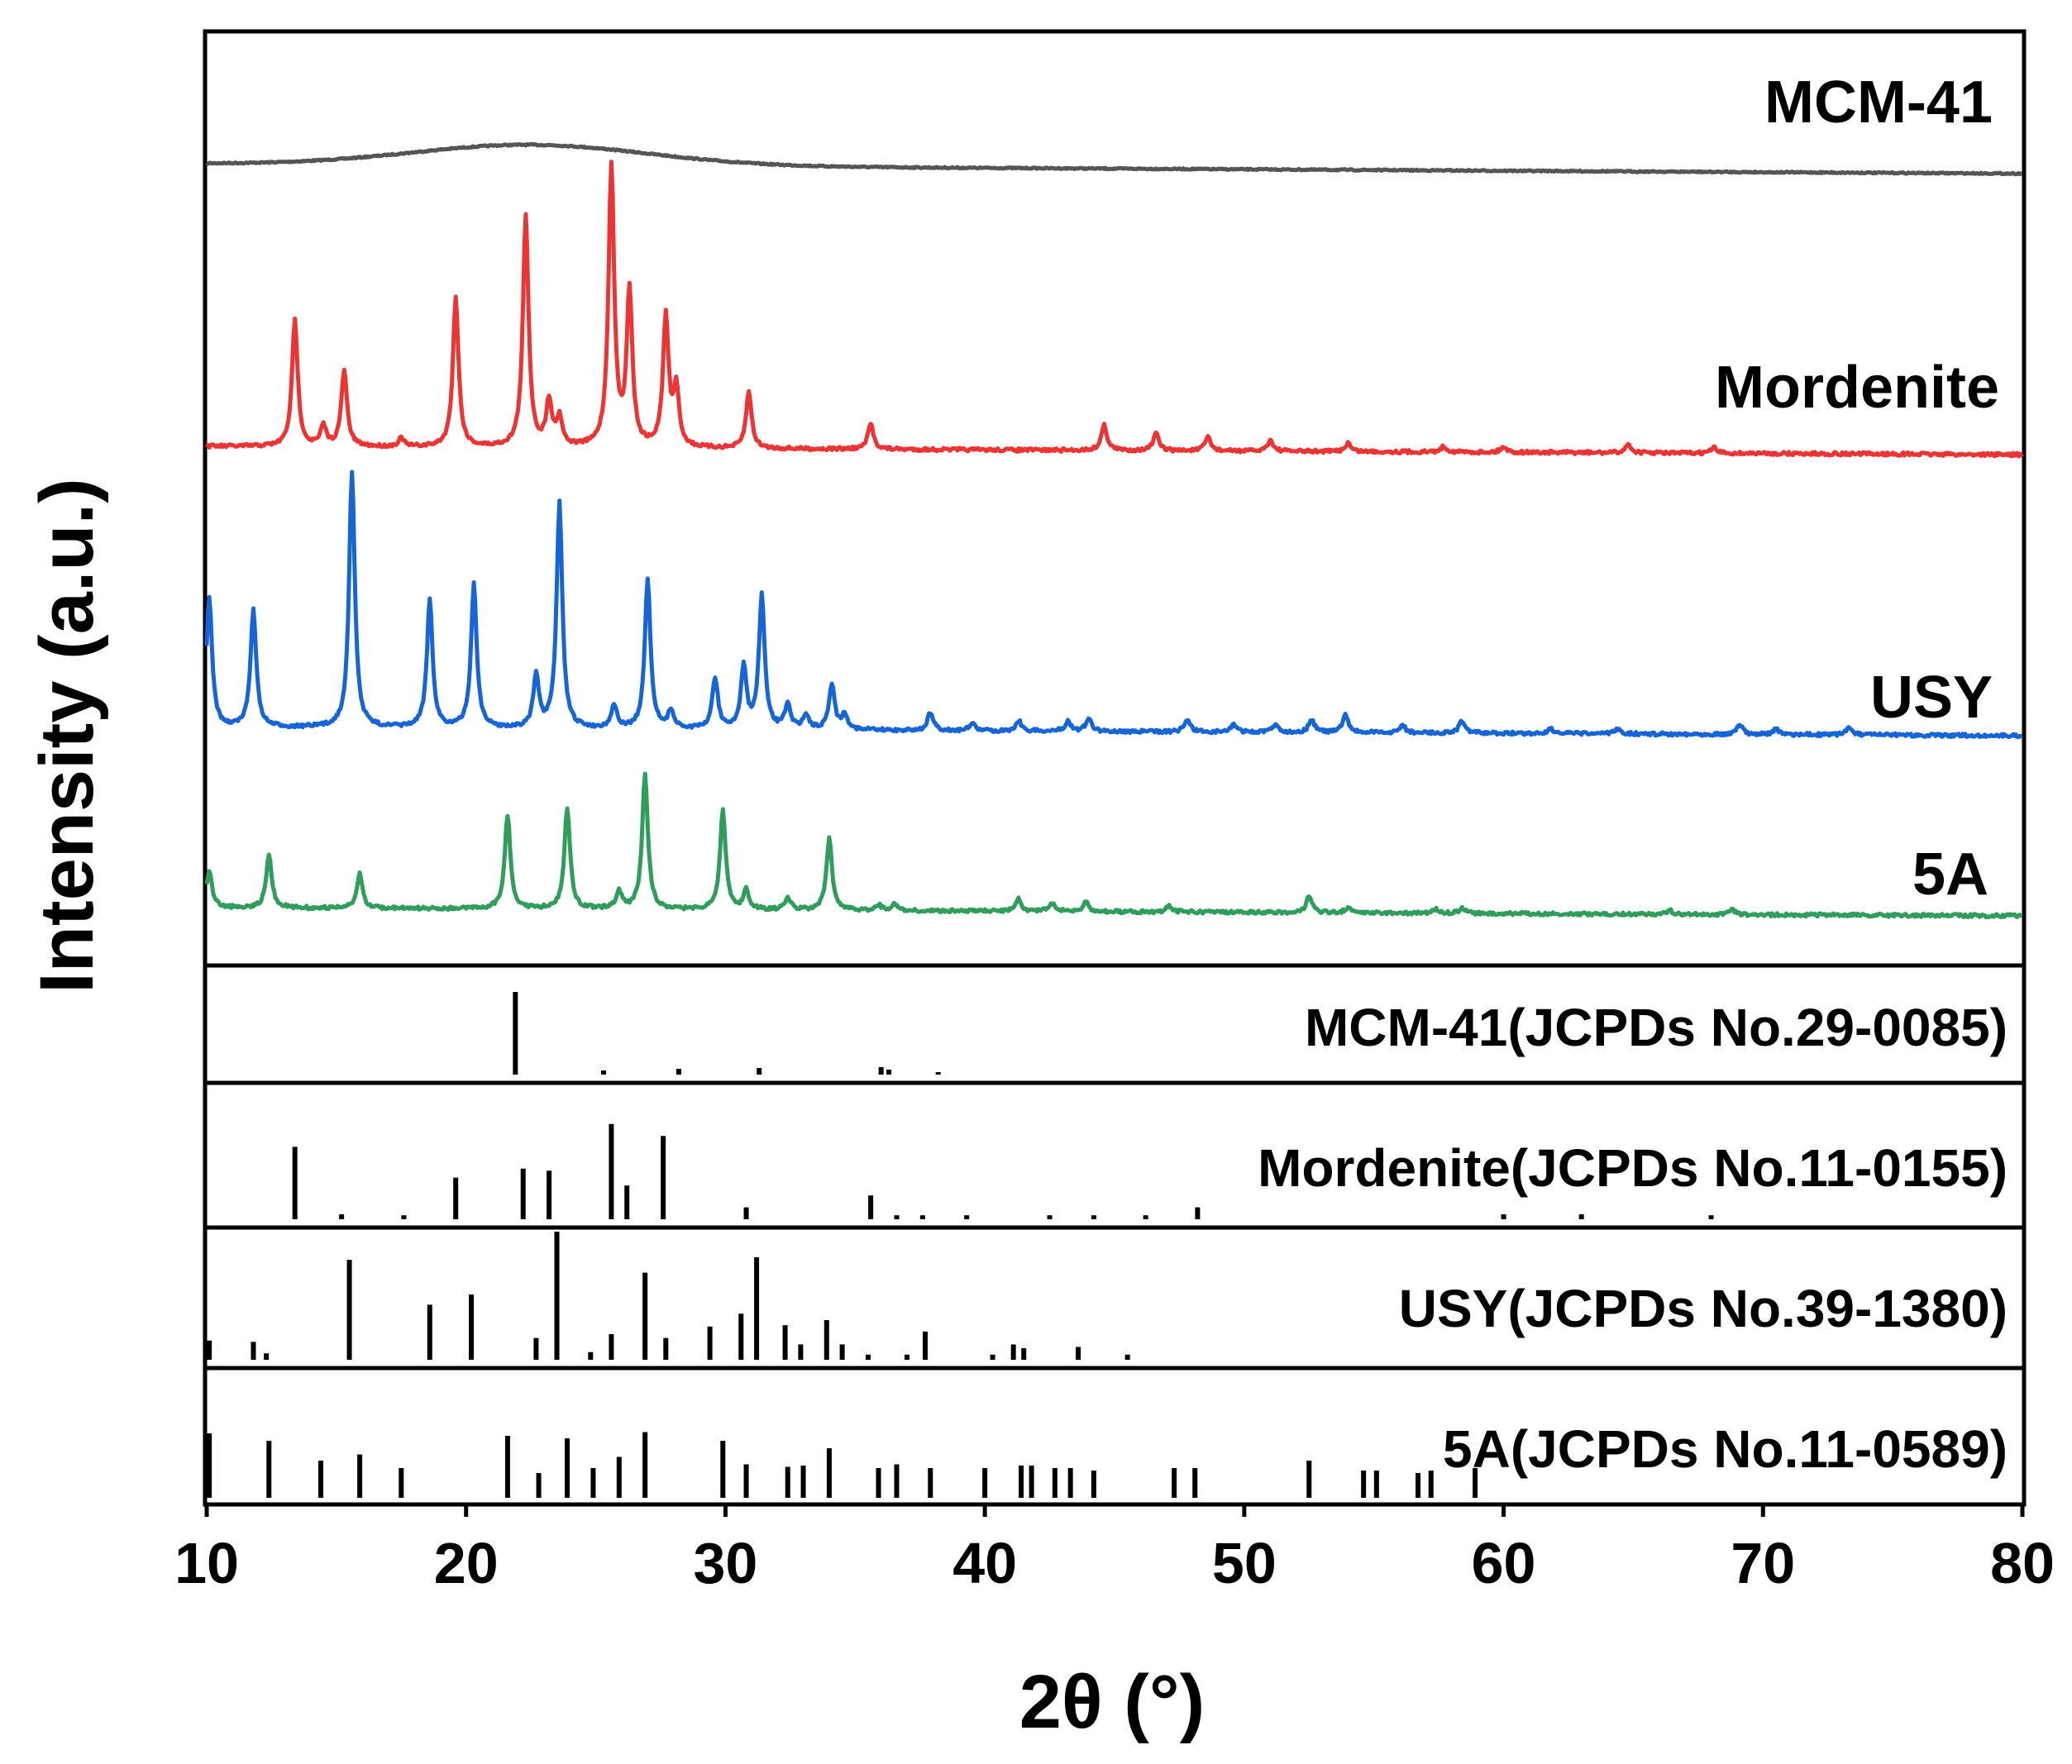 The height and width of the screenshot is (1764, 2072). Describe the element at coordinates (725, 1563) in the screenshot. I see `x-tick-label-30: 30` at that location.